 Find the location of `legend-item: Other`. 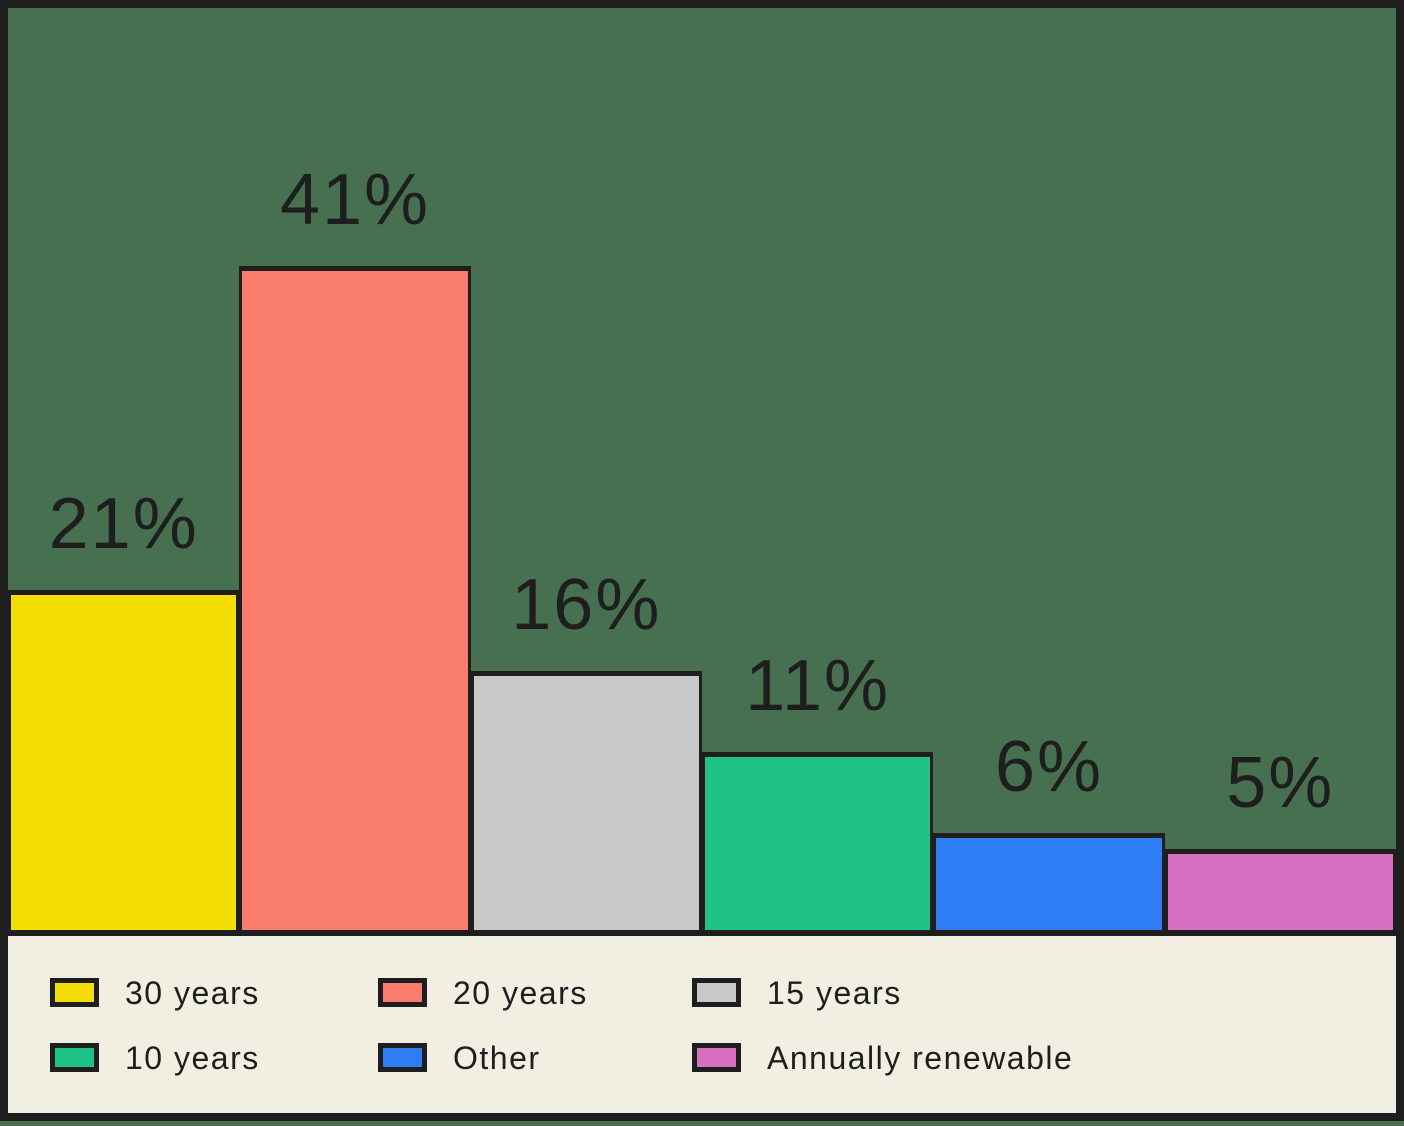

legend-item: Other is located at coordinates (459, 1057).